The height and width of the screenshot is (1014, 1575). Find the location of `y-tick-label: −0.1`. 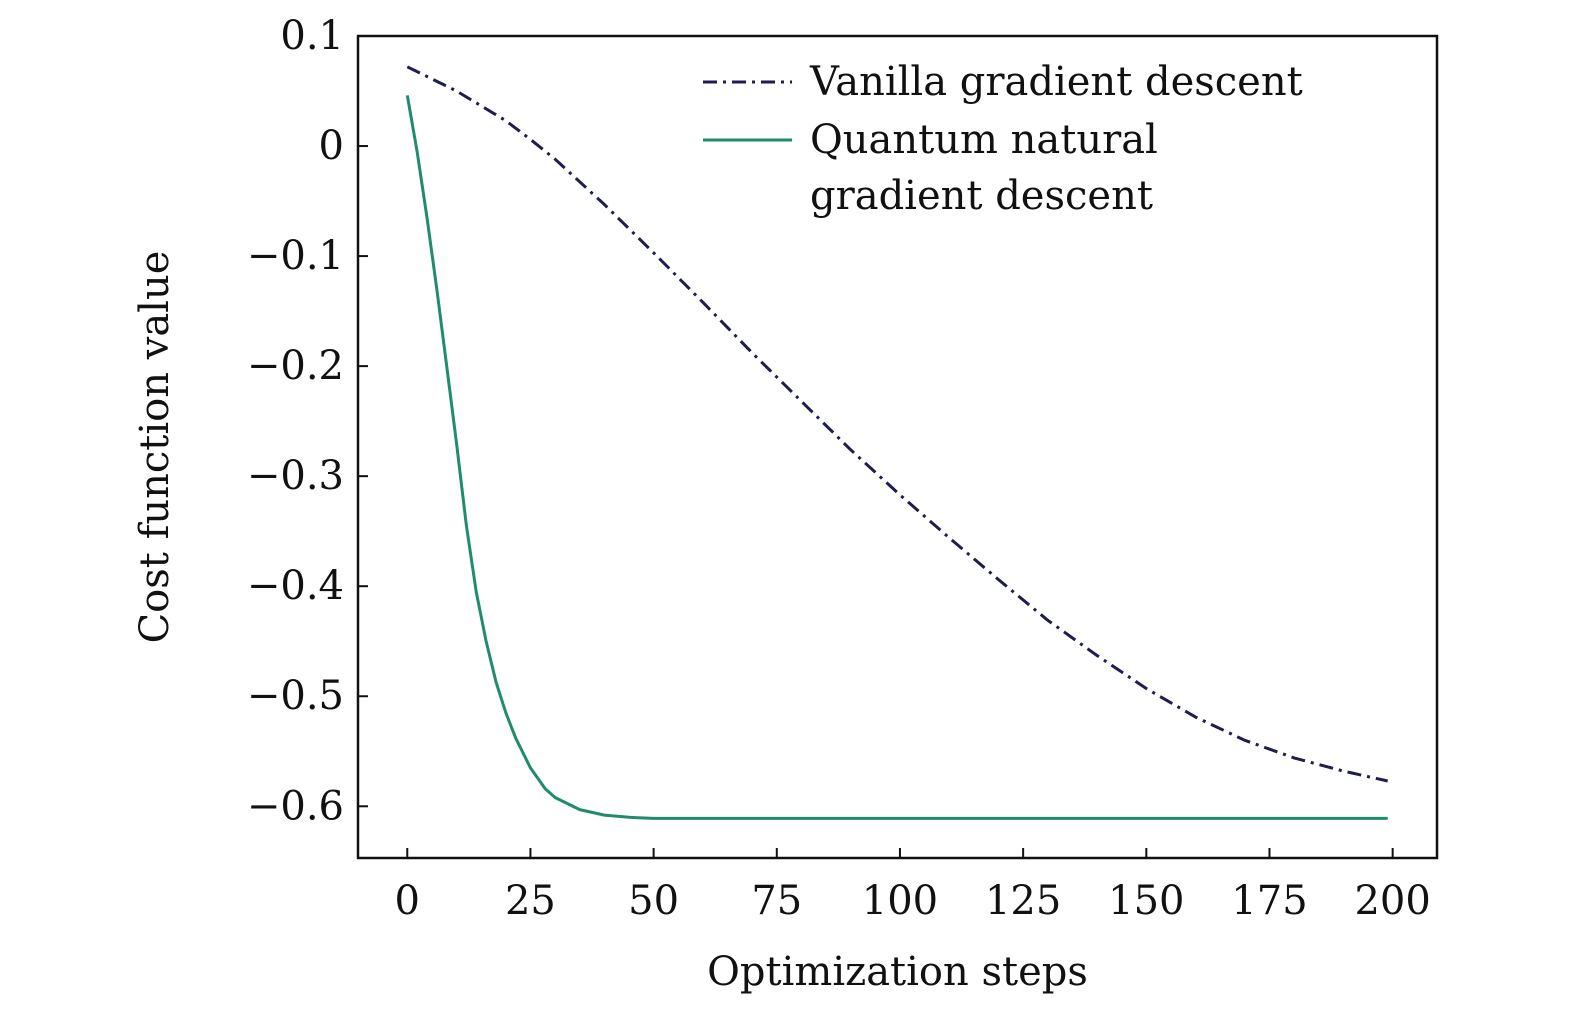

y-tick-label: −0.1 is located at coordinates (295, 256).